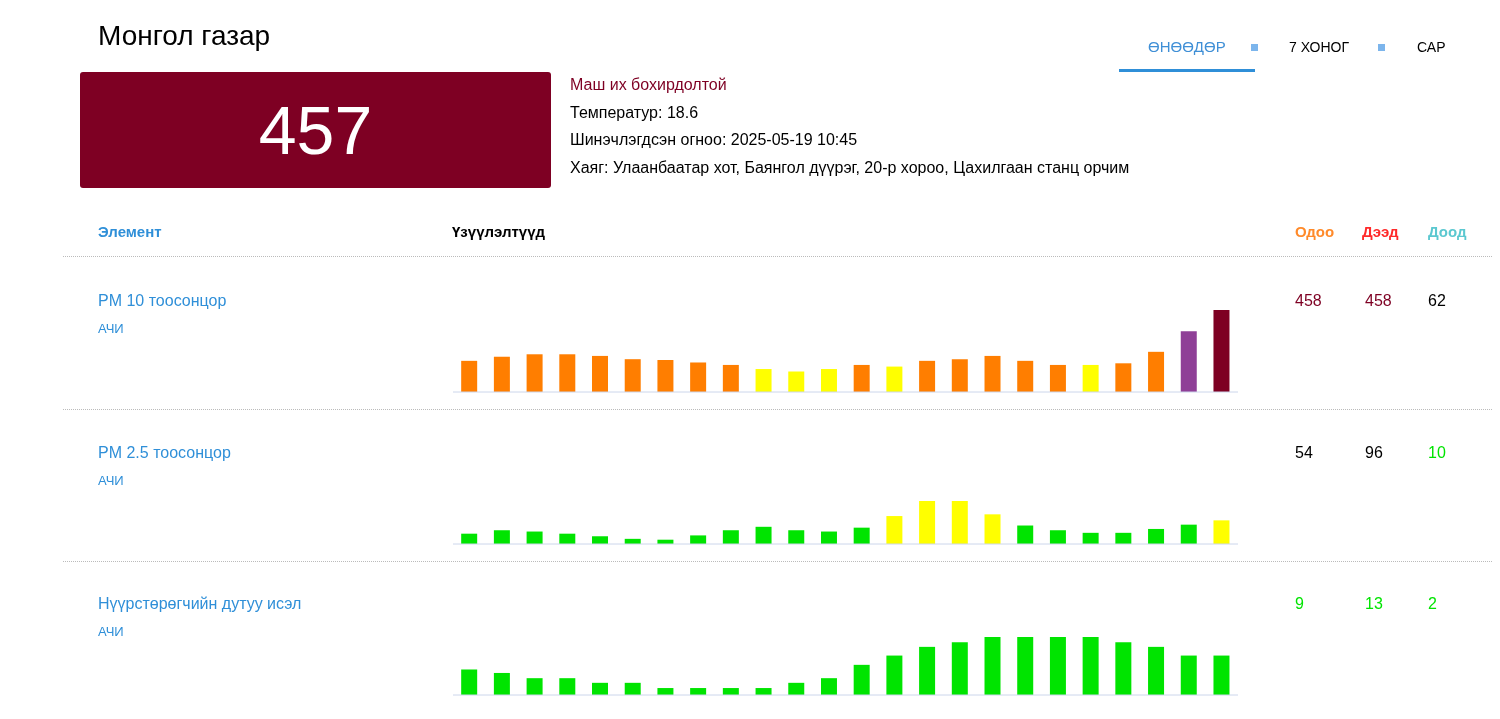 This screenshot has width=1500, height=719. Describe the element at coordinates (1315, 231) in the screenshot. I see `text: Одоо` at that location.